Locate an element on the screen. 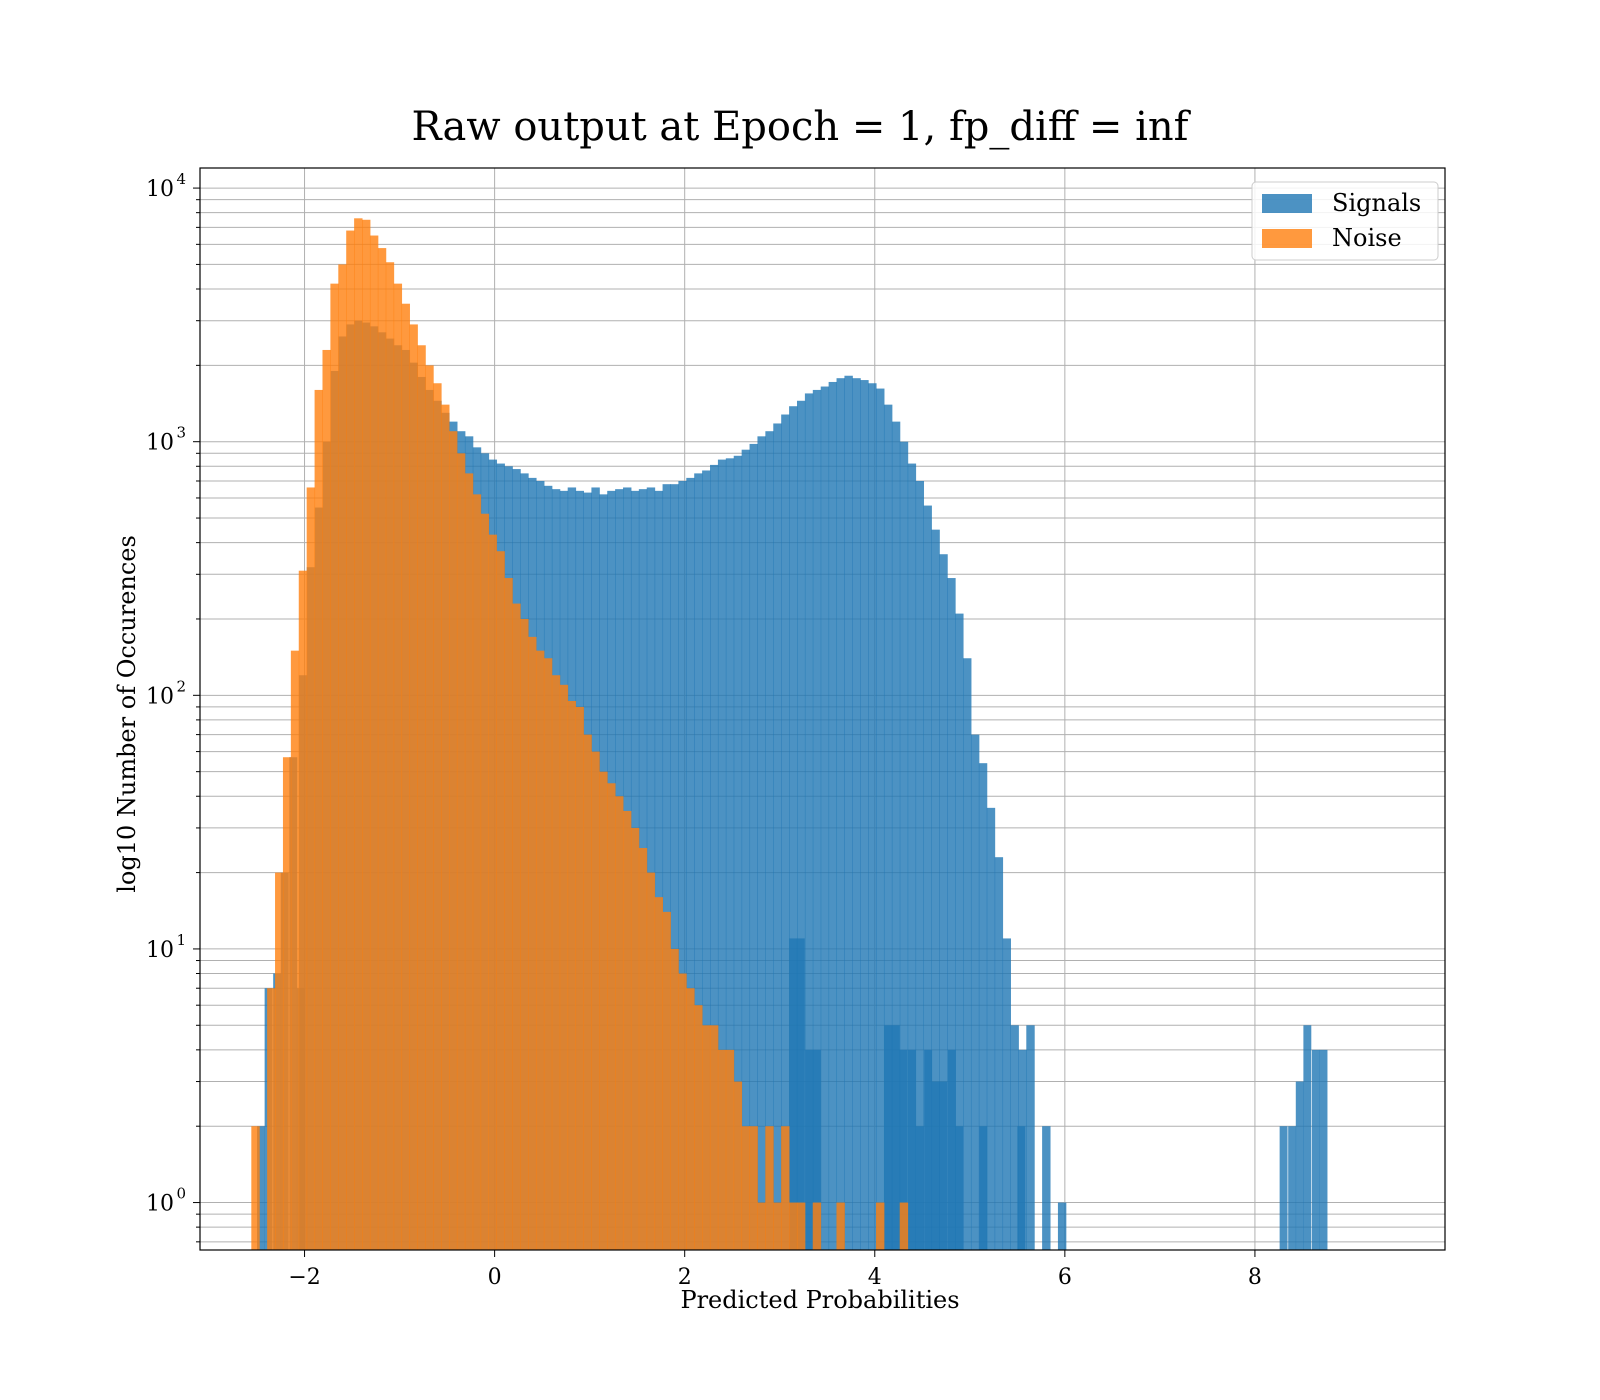  legend-label-signals: Signals is located at coordinates (1376, 203).